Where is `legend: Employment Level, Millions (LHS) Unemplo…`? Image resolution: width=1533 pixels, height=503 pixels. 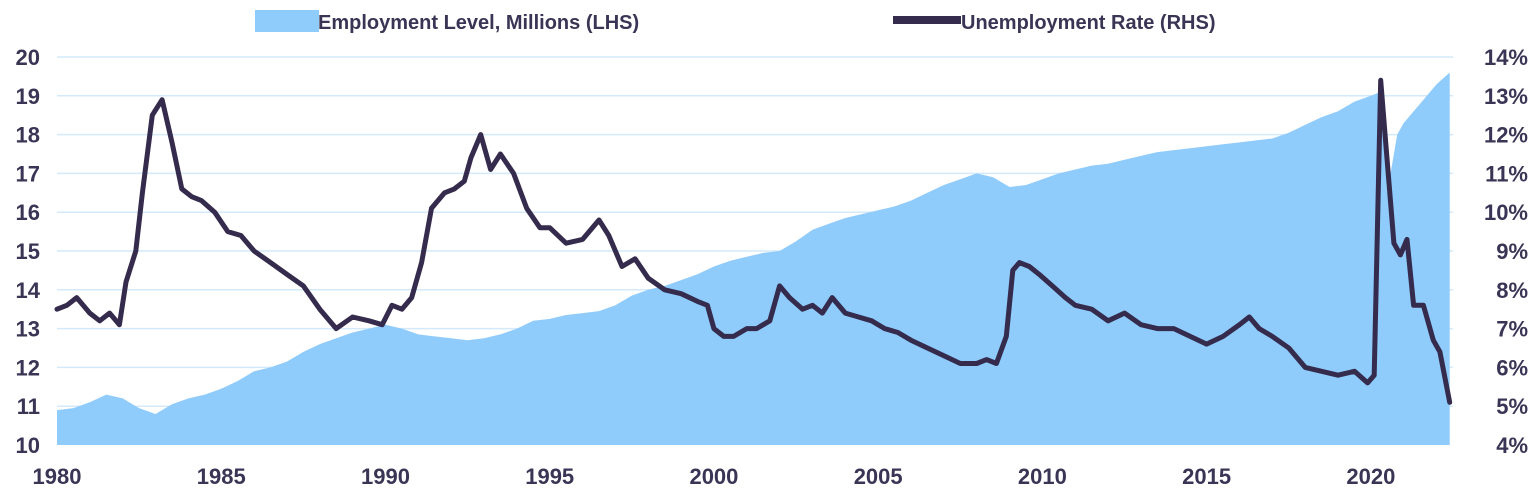
legend: Employment Level, Millions (LHS) Unemplo… is located at coordinates (735, 22).